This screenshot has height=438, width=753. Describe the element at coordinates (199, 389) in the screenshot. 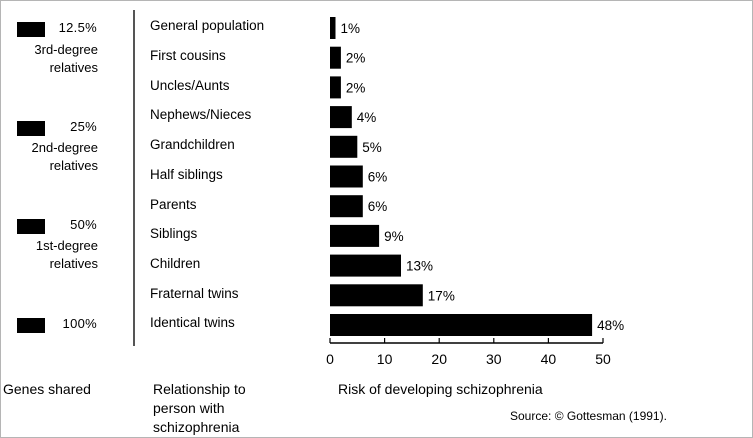

I see `relationship-heading-line-1: Relationship to` at that location.